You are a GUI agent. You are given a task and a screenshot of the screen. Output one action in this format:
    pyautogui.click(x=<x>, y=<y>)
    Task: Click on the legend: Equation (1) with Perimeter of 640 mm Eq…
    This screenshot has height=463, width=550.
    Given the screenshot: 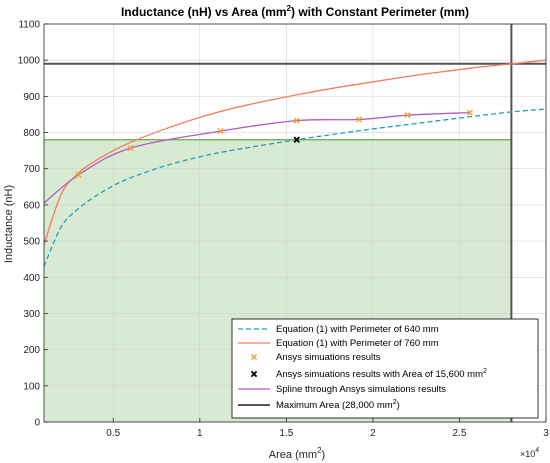 What is the action you would take?
    pyautogui.click(x=385, y=368)
    